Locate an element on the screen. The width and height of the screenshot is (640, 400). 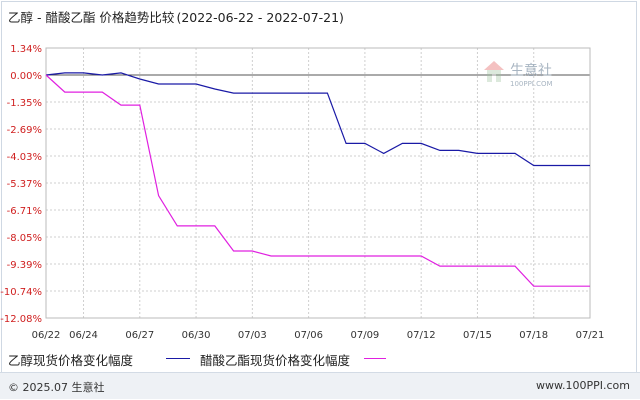
y-tick-label: -2.69% is located at coordinates (24, 130).